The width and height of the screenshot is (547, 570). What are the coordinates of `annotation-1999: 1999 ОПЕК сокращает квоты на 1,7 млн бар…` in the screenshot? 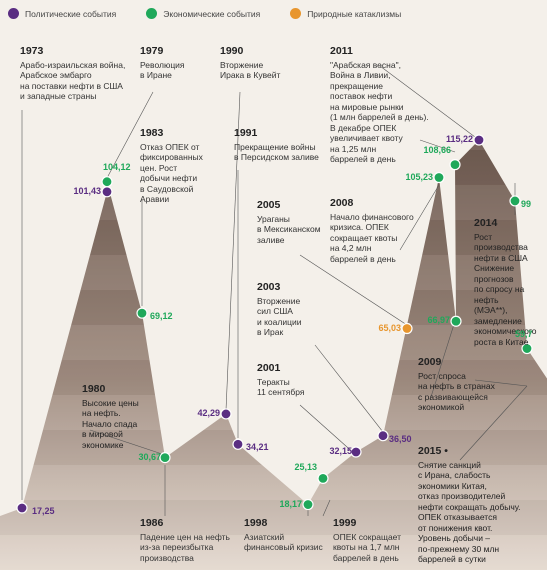 It's located at (367, 540).